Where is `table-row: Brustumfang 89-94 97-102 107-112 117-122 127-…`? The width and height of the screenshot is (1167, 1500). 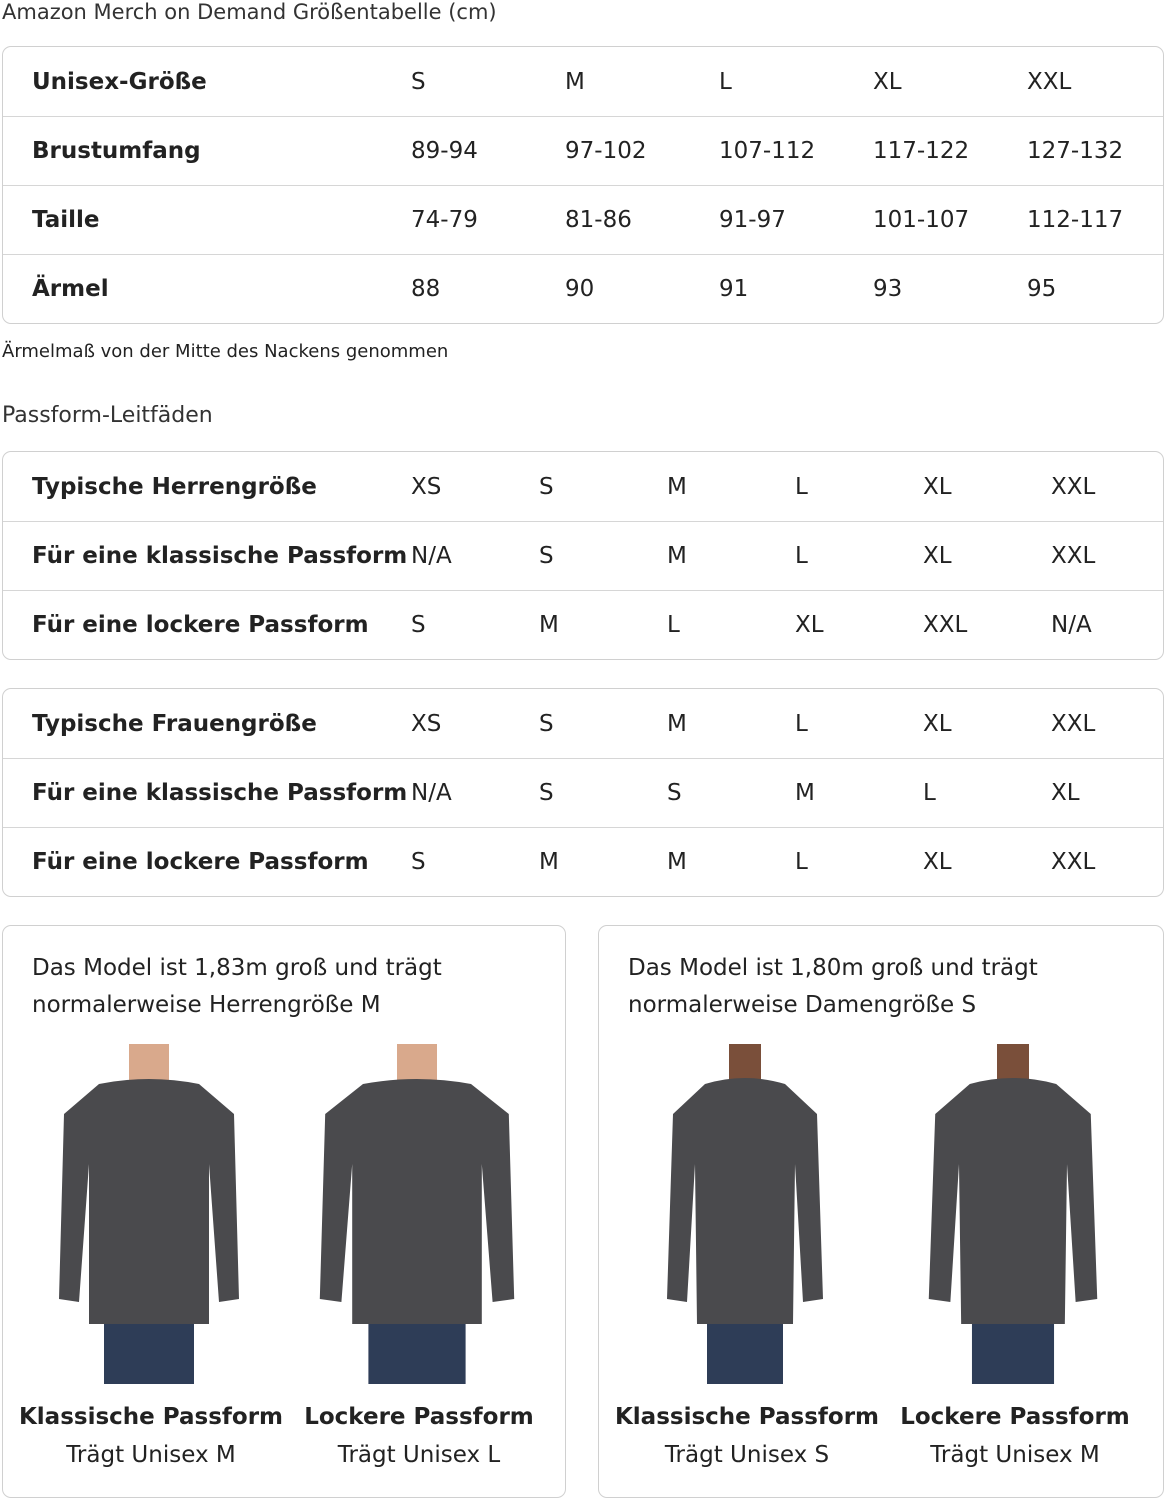 table-row: Brustumfang 89-94 97-102 107-112 117-122 127-… is located at coordinates (583, 150).